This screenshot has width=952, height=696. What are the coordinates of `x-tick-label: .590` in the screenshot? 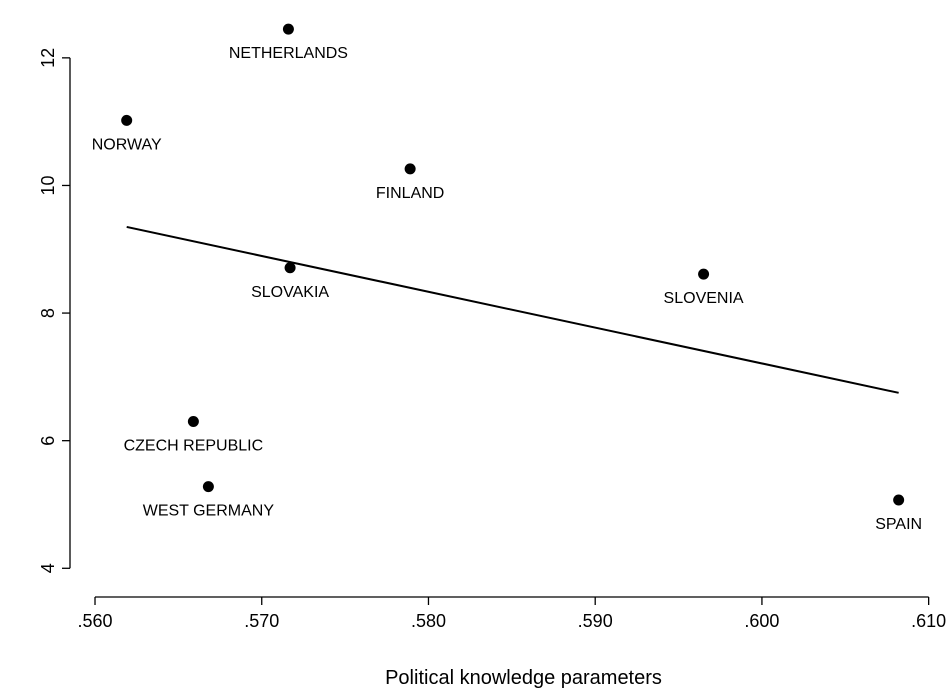 It's located at (595, 621).